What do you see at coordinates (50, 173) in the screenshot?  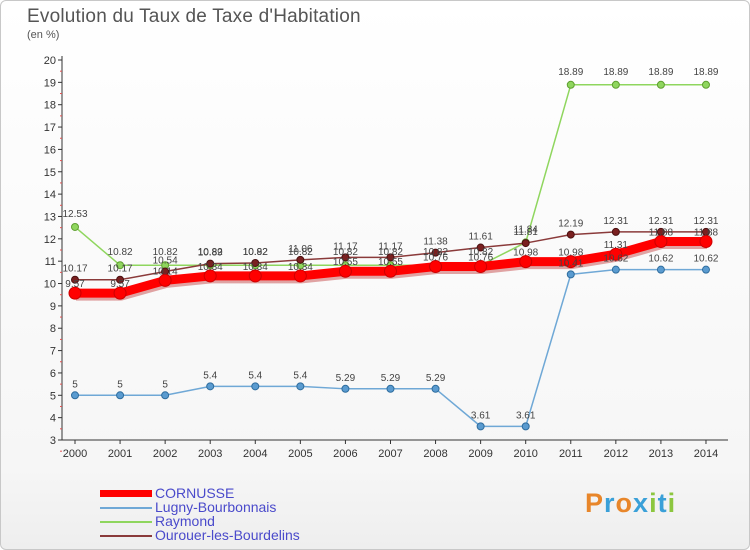 I see `y-tick-label: 15` at bounding box center [50, 173].